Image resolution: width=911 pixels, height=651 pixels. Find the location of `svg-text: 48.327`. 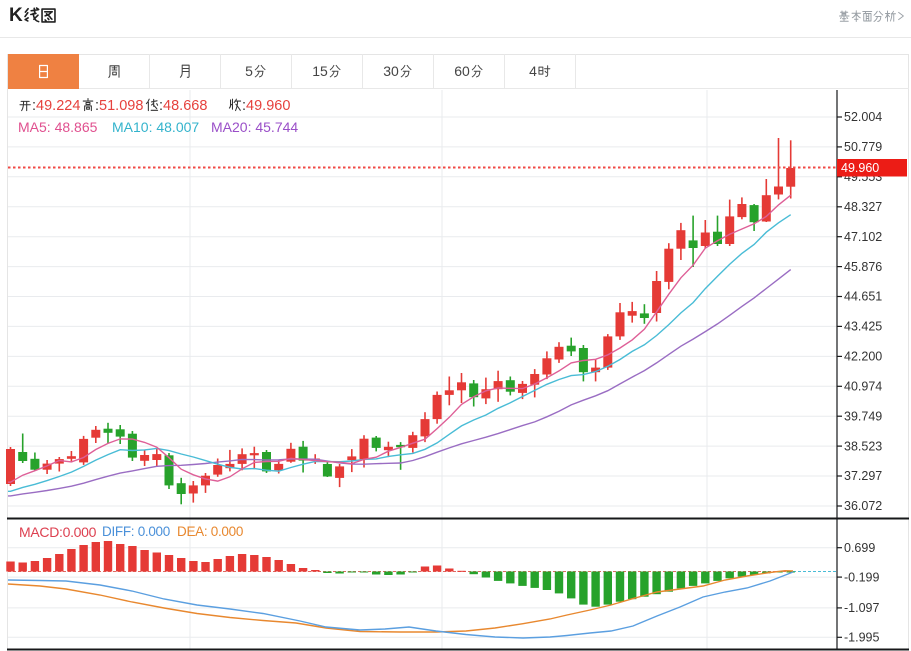

svg-text: 48.327 is located at coordinates (863, 207).